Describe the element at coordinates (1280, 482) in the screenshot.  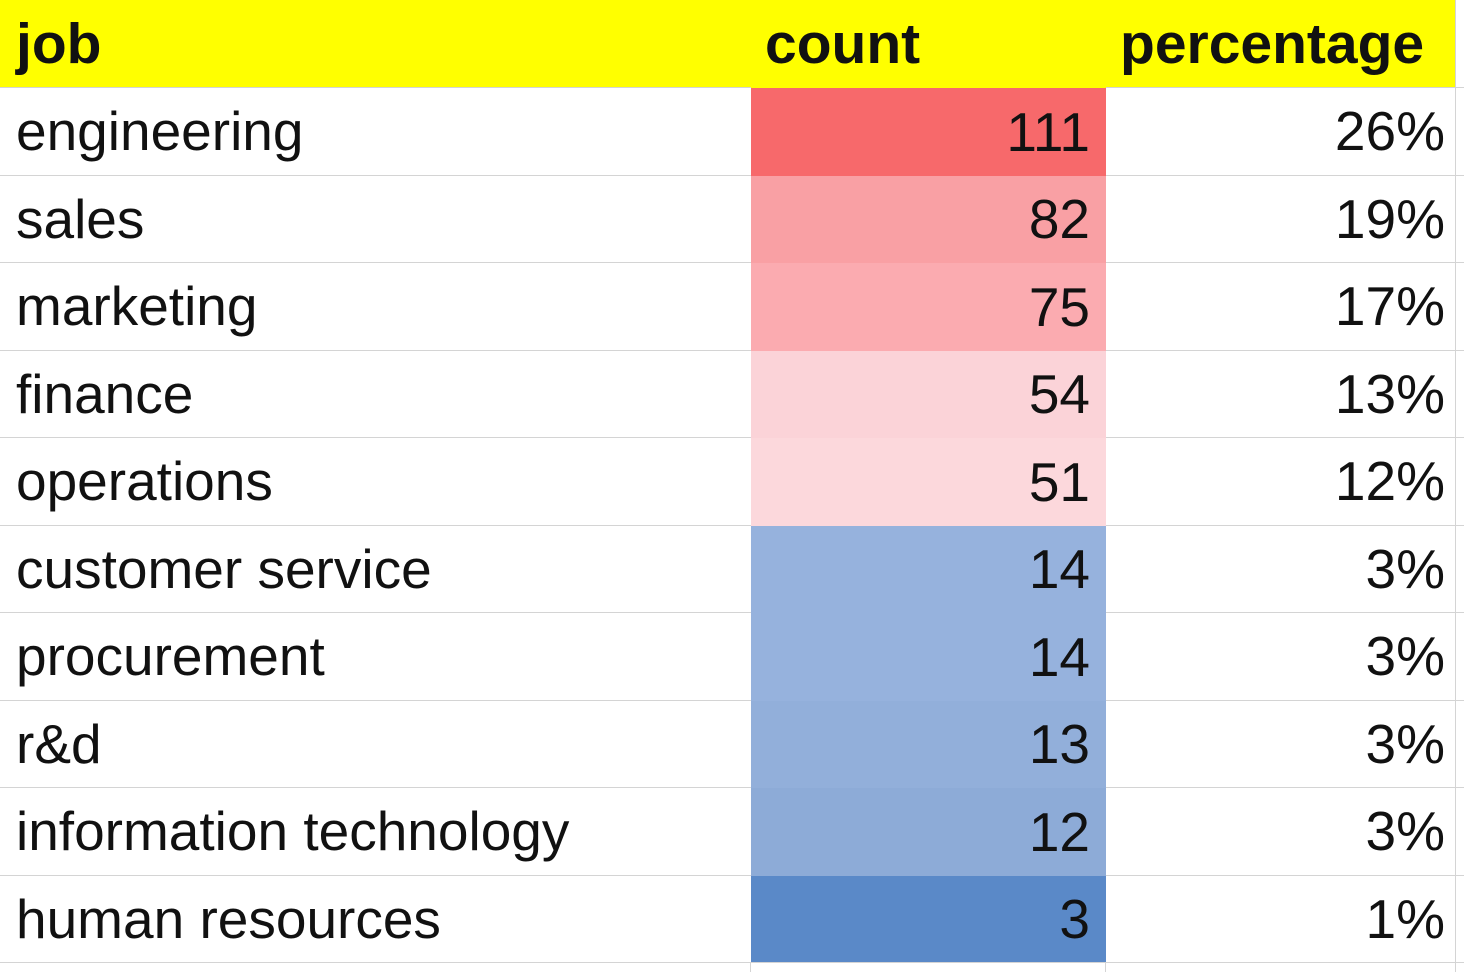
I see `percentage-cell: 12%` at that location.